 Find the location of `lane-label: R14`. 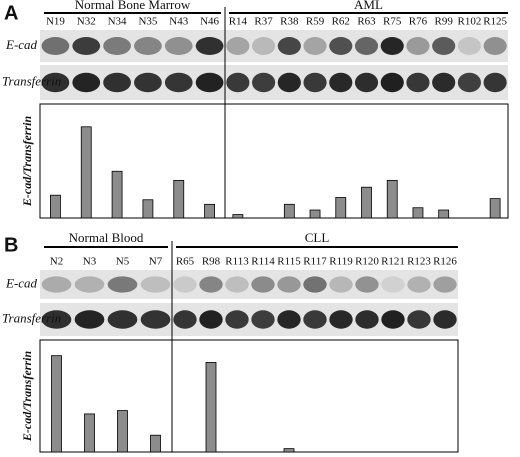

lane-label: R14 is located at coordinates (238, 22).